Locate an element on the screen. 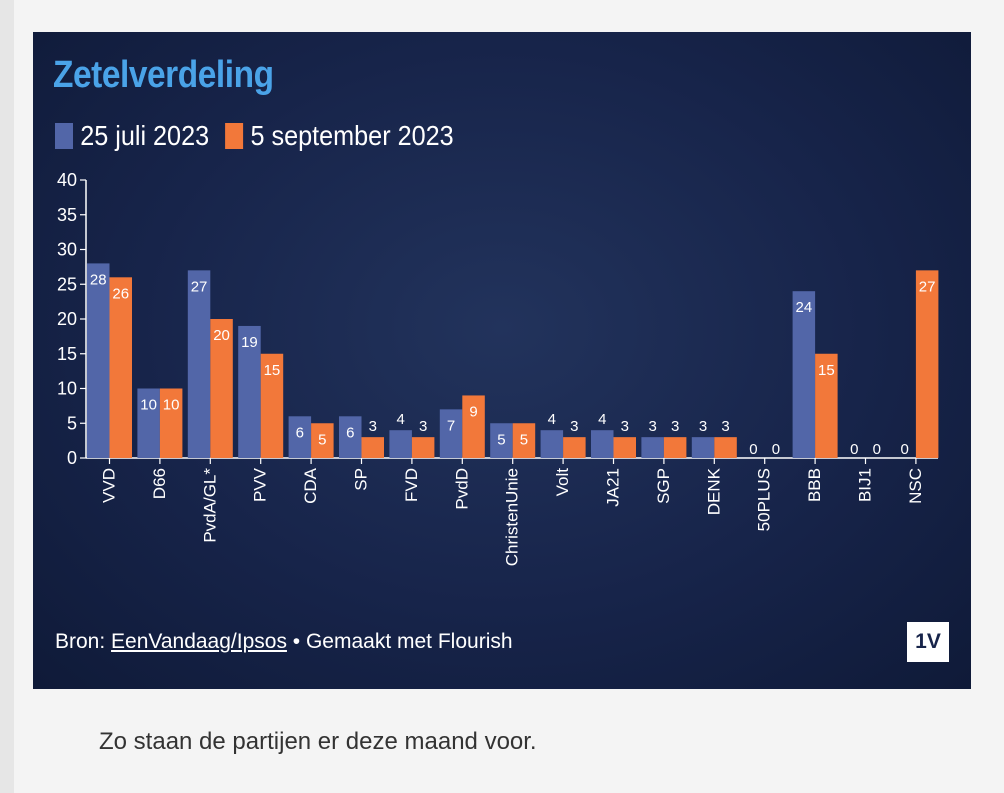 This screenshot has height=793, width=1004. y-tick-label: 15 is located at coordinates (67, 354).